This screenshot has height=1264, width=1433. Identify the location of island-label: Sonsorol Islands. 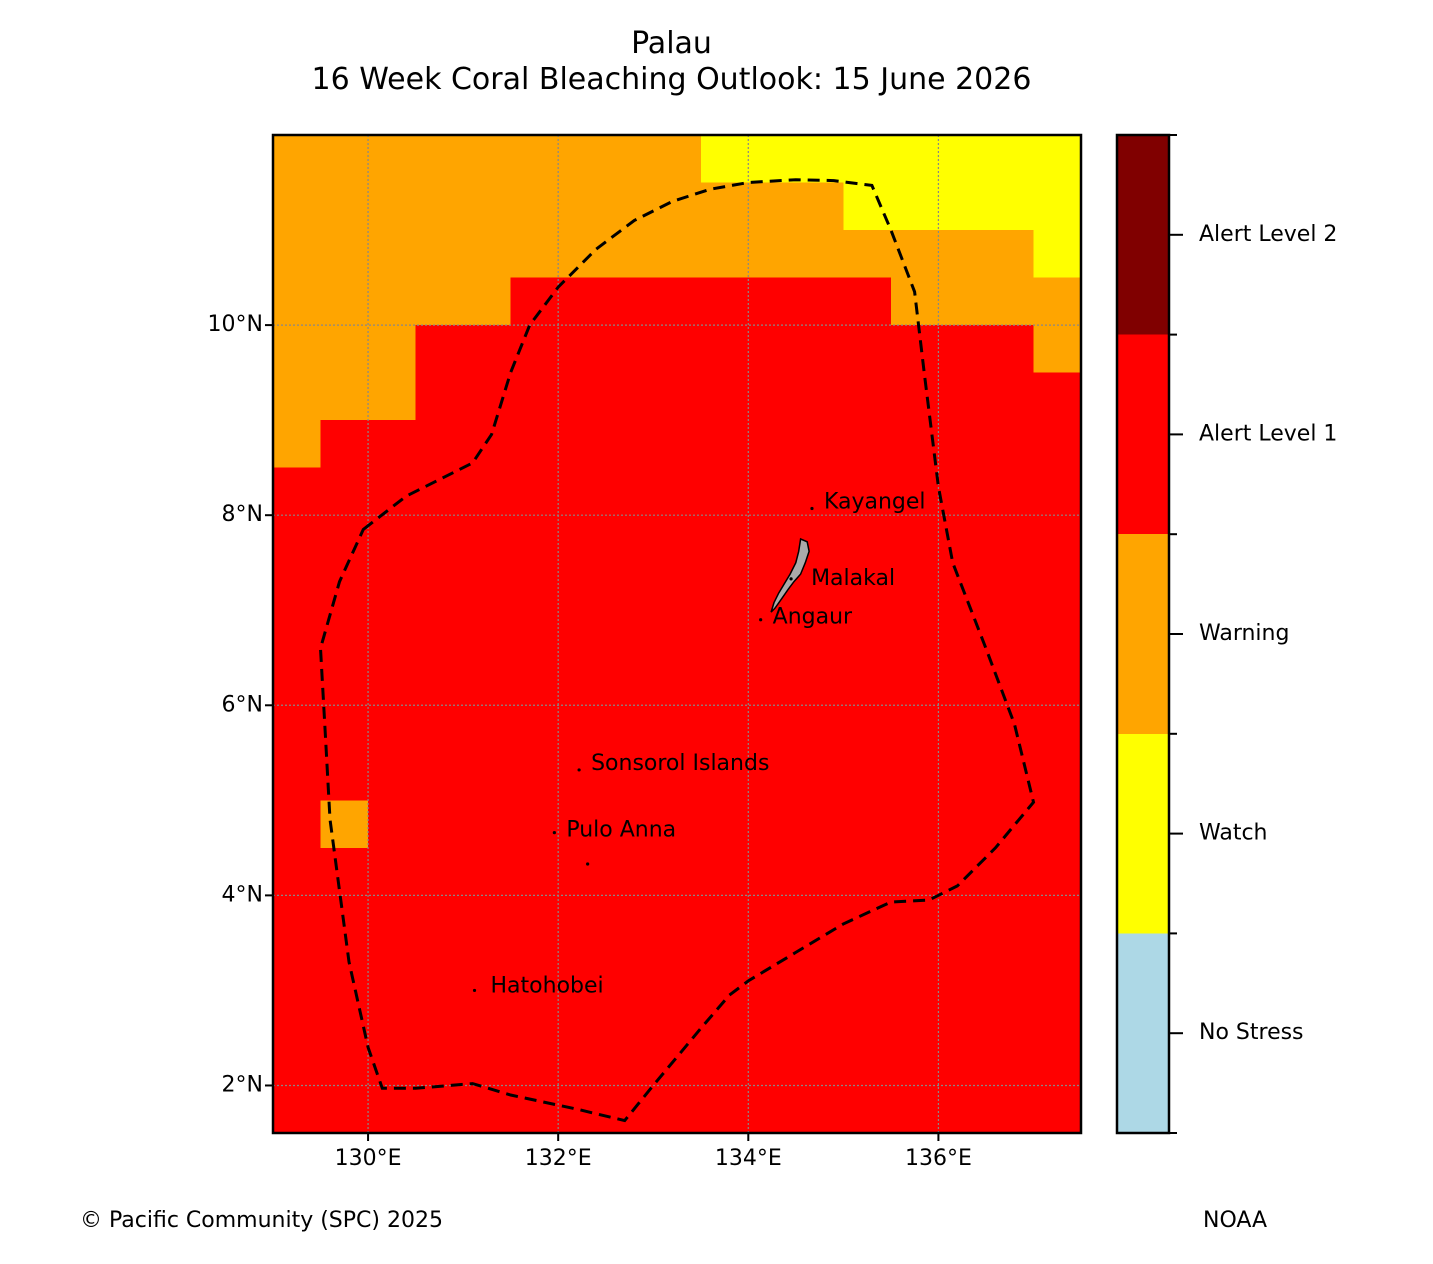
(680, 763).